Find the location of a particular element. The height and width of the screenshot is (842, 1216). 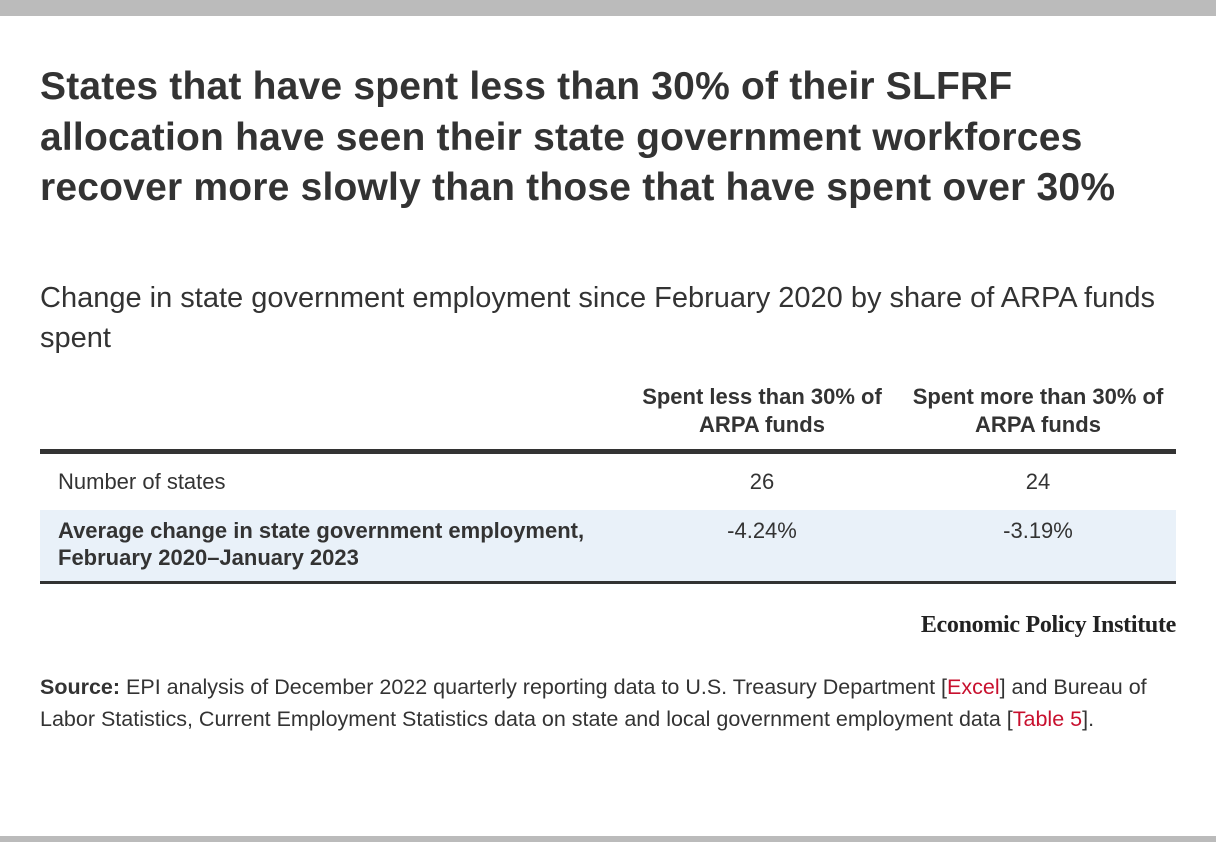

row-label: Number of states is located at coordinates (142, 481).